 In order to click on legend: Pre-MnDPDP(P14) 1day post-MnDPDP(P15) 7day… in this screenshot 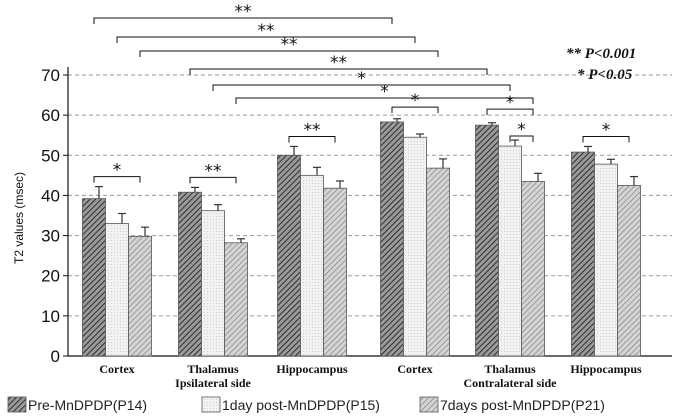, I will do `click(306, 404)`.